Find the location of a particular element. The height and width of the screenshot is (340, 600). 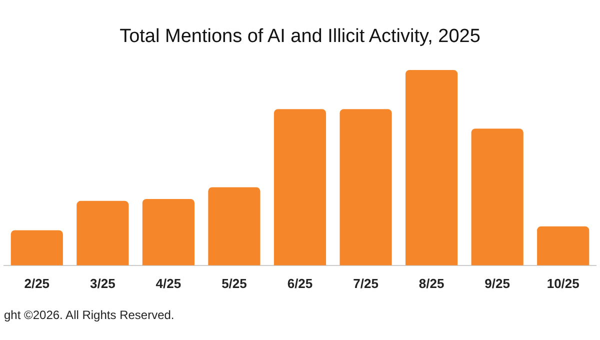

x-tick-label: 9/25 is located at coordinates (497, 283).